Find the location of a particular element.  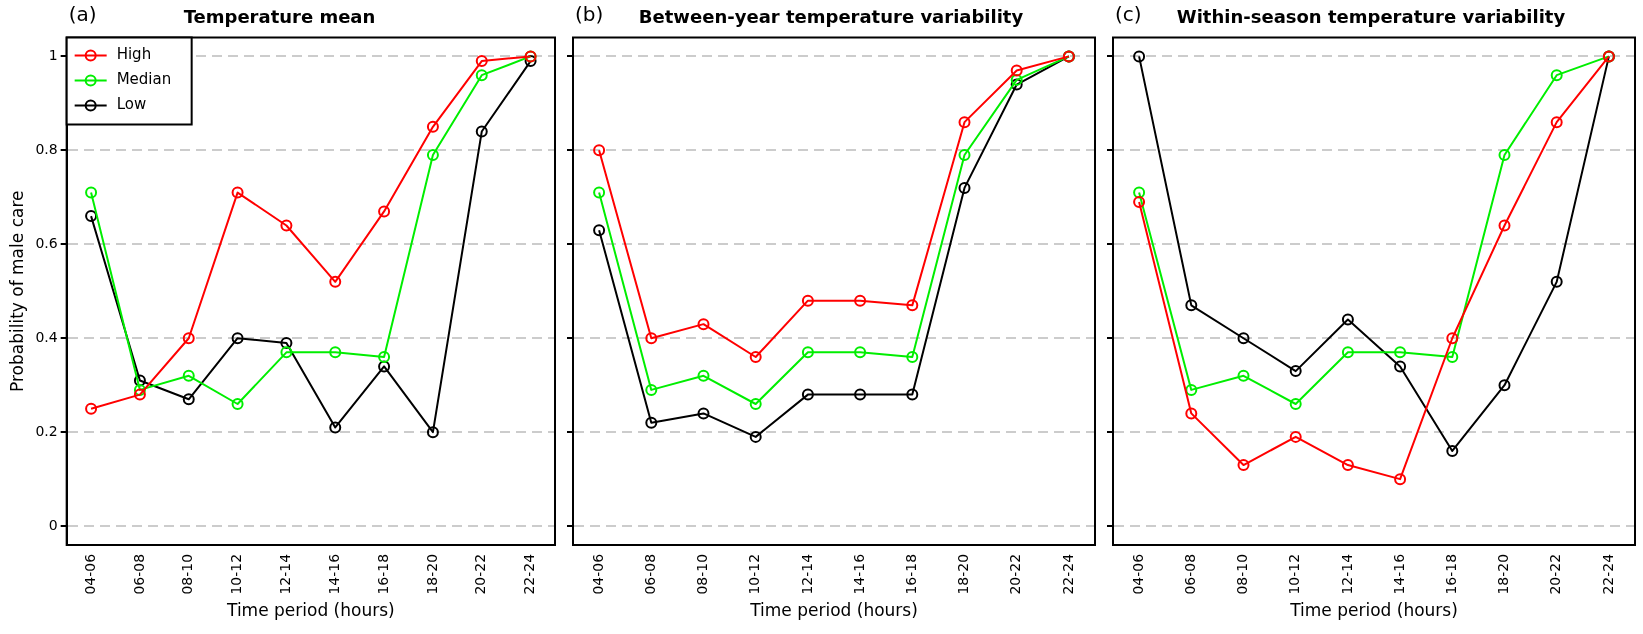

legend-label: Median is located at coordinates (144, 79).